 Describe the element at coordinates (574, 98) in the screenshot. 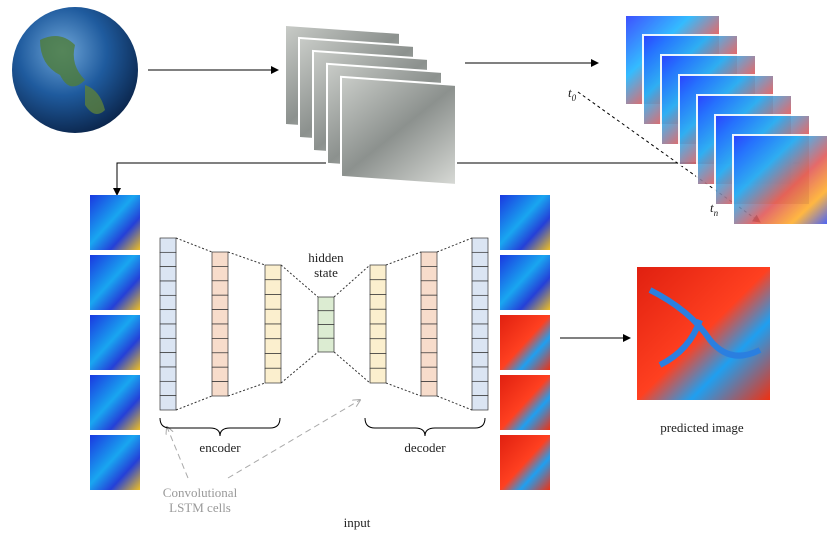

I see `graphic: 0` at that location.